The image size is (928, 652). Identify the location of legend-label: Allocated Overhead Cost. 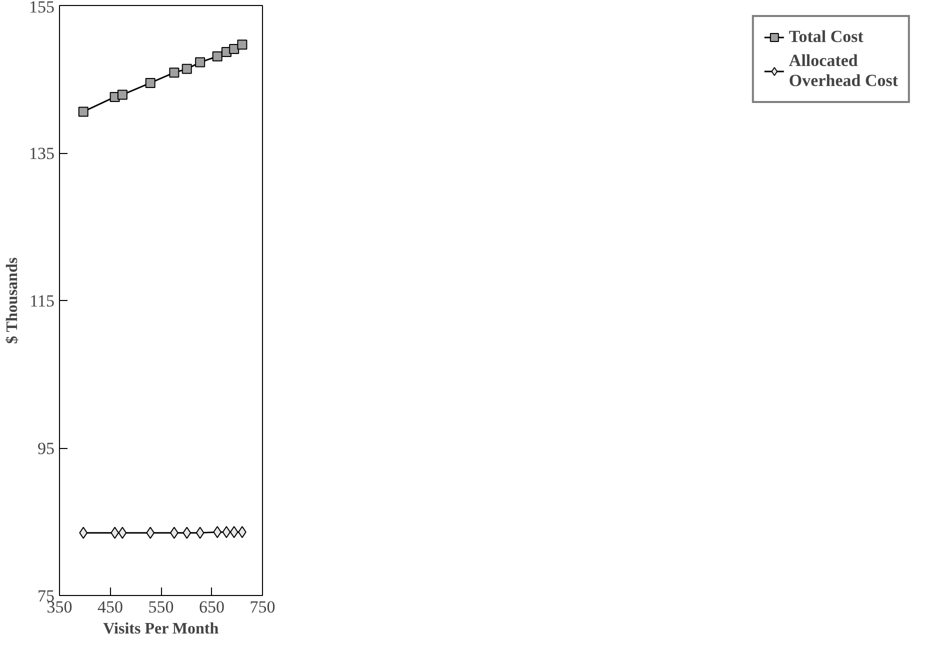
(843, 71).